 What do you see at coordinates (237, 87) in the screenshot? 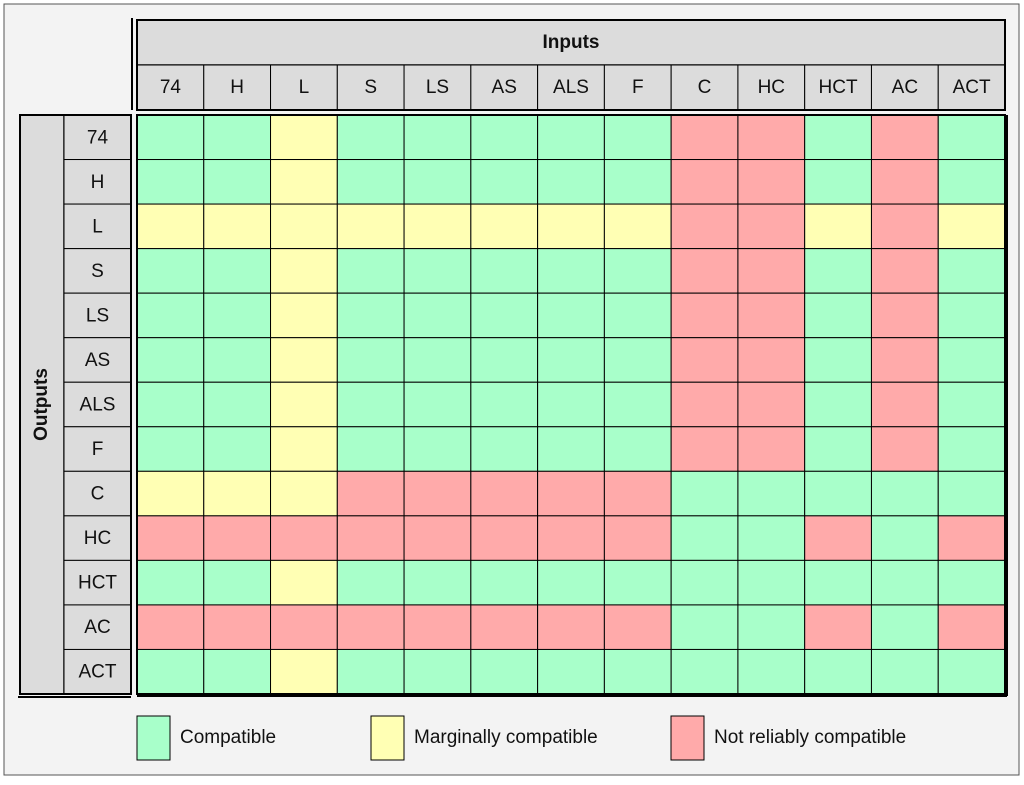
I see `input-label: H` at bounding box center [237, 87].